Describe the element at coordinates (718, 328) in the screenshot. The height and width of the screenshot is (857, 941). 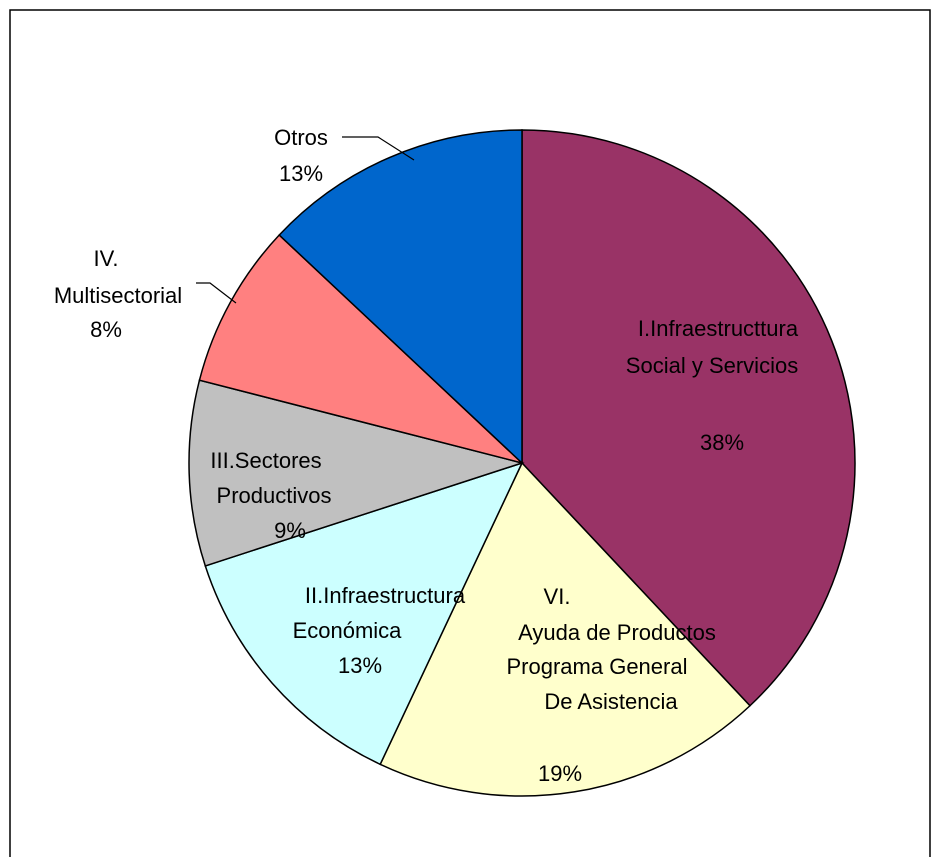
I see `slice-label: I.Infraestructtura` at that location.